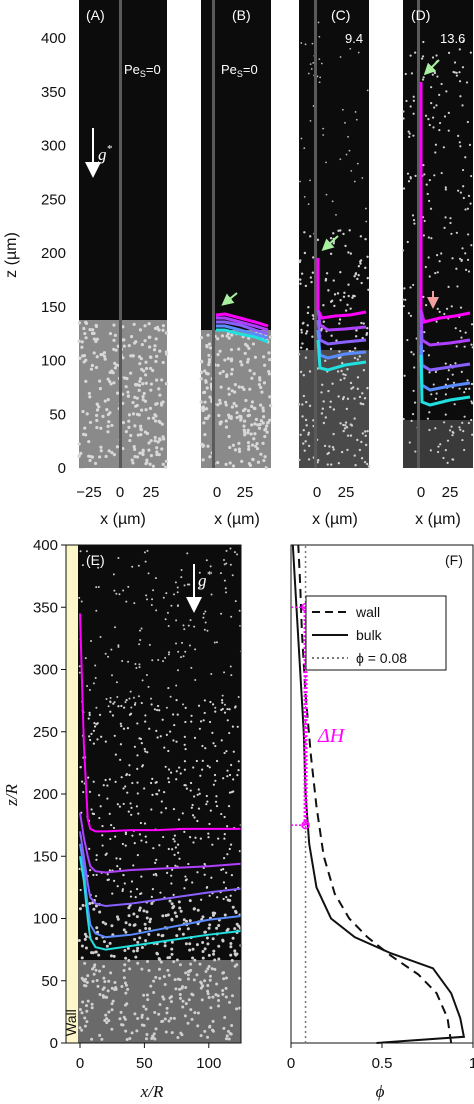  What do you see at coordinates (45, 794) in the screenshot?
I see `panel-e-ytick-label: 200` at bounding box center [45, 794].